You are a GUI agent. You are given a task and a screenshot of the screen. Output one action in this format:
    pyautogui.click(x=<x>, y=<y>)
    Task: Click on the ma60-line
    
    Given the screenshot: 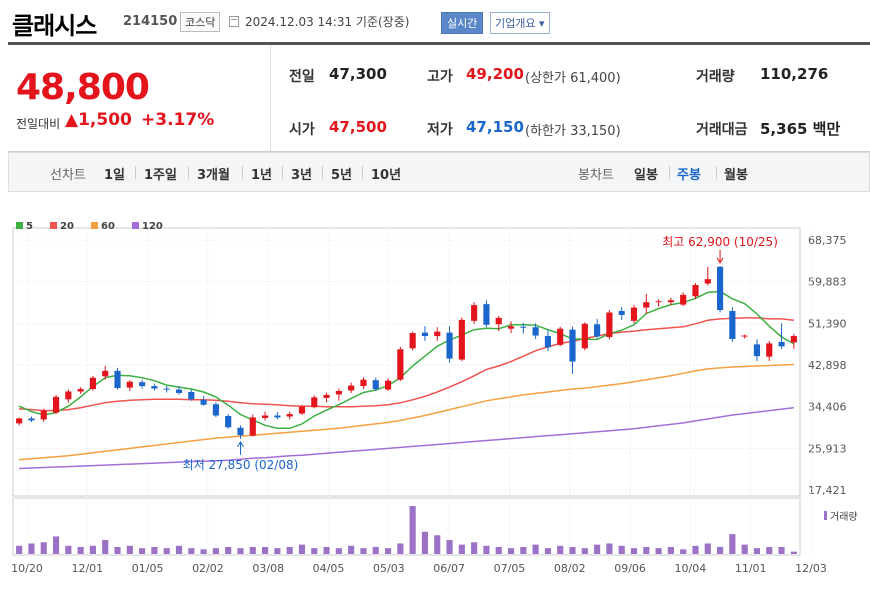 What is the action you would take?
    pyautogui.click(x=406, y=412)
    